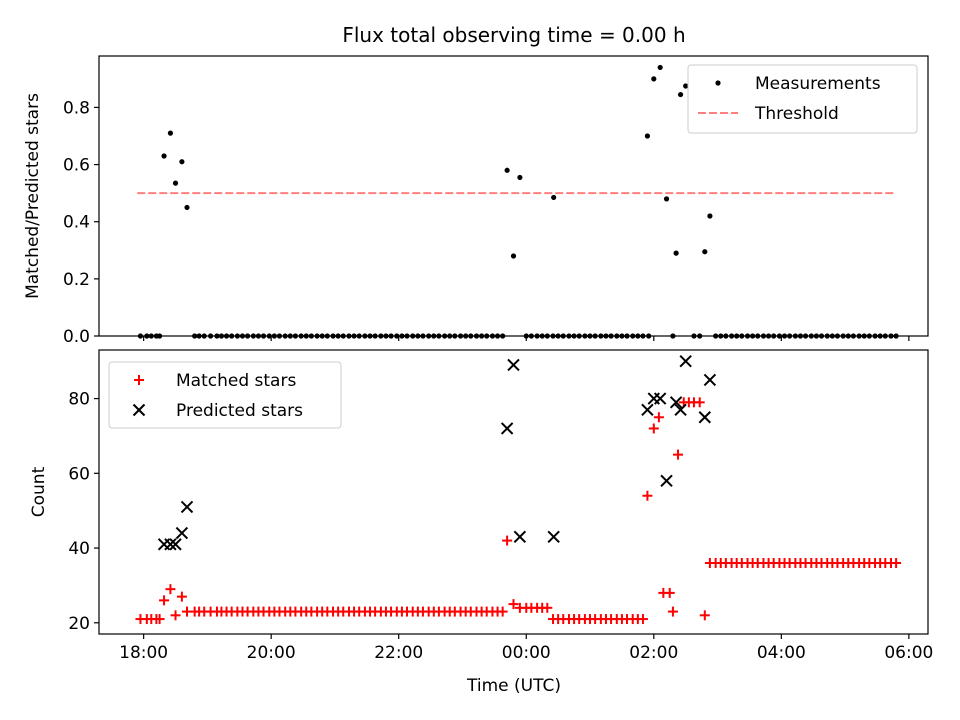 The width and height of the screenshot is (960, 720). What do you see at coordinates (79, 474) in the screenshot?
I see `y-tick-label: 60` at bounding box center [79, 474].